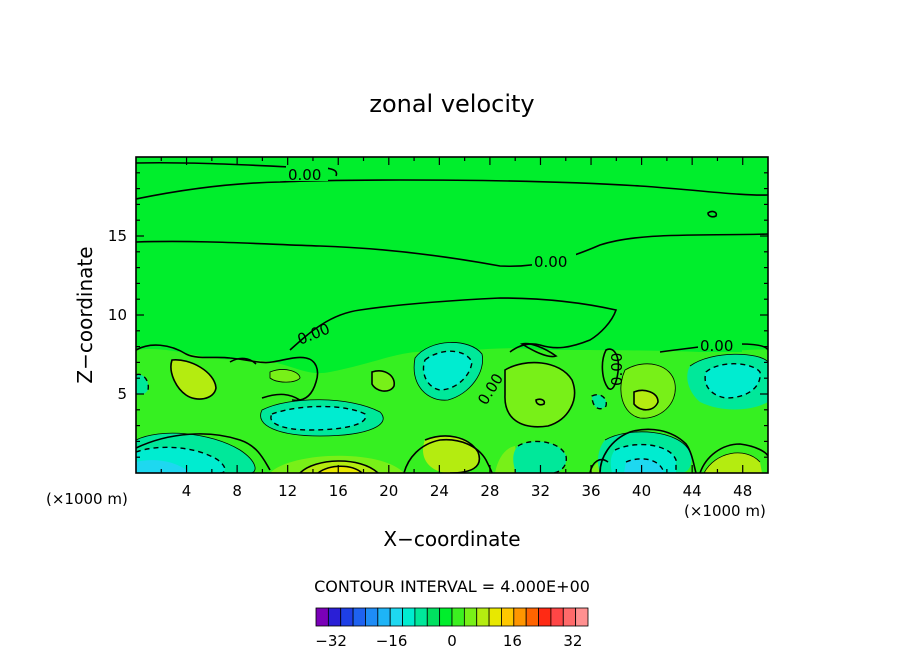 This screenshot has height=654, width=904. I want to click on colorbar-tick-label: 16, so click(512, 641).